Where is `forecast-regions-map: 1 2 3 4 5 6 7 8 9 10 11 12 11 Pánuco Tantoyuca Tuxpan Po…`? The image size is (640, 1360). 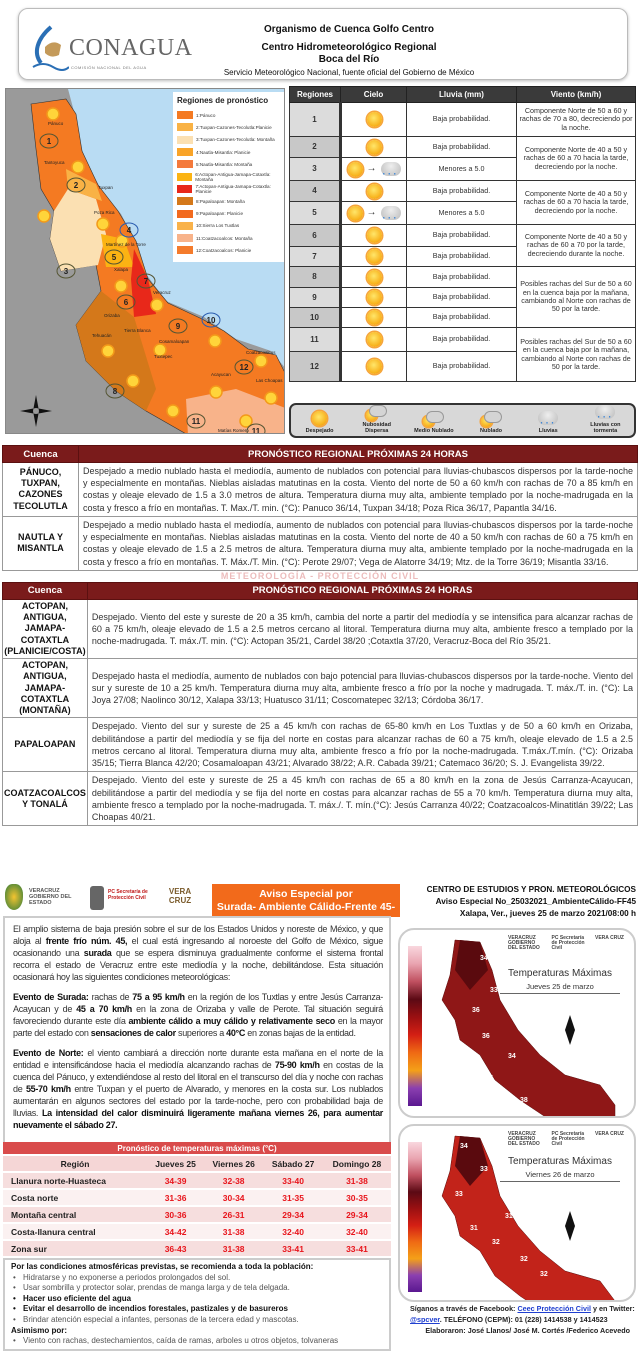 forecast-regions-map: 1 2 3 4 5 6 7 8 9 10 11 12 11 Pánuco Tantoyuca Tuxpan Po… is located at coordinates (145, 261).